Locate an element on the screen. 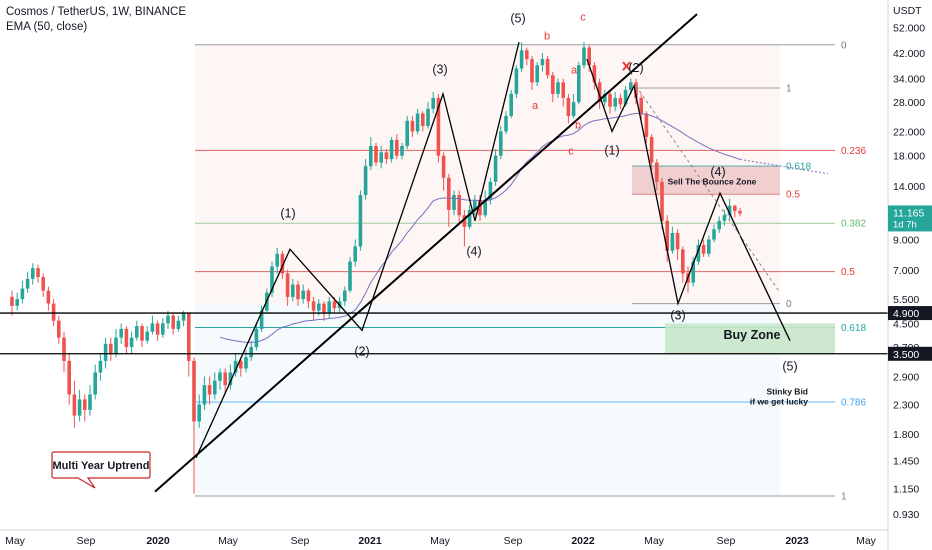 This screenshot has width=932, height=550. indicator-label: EMA (50, close) is located at coordinates (47, 27).